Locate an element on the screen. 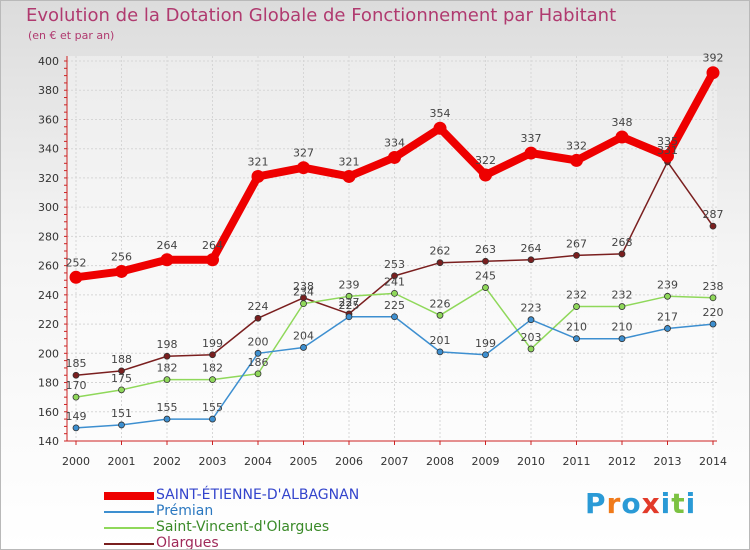  proxiti-logo: Proxiti is located at coordinates (640, 503).